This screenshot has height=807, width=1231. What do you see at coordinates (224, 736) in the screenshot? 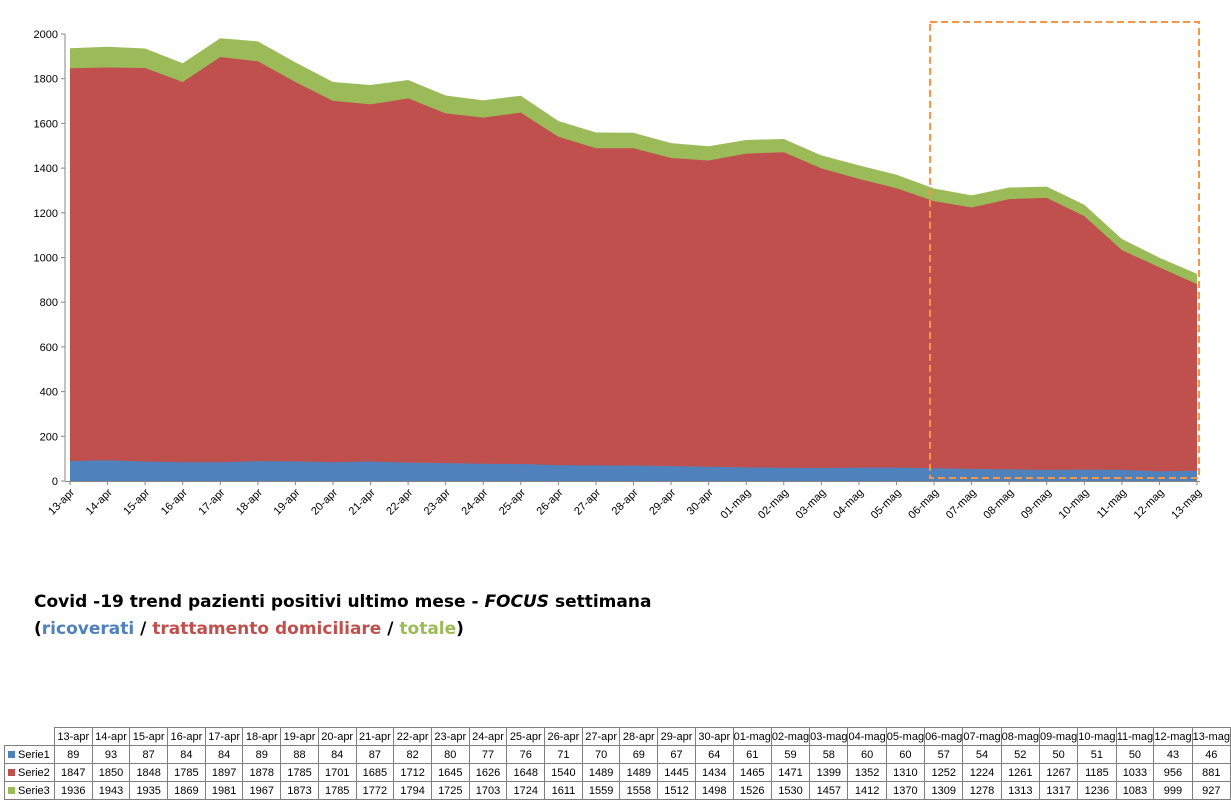
I see `table-header-cell: 17-apr` at bounding box center [224, 736].